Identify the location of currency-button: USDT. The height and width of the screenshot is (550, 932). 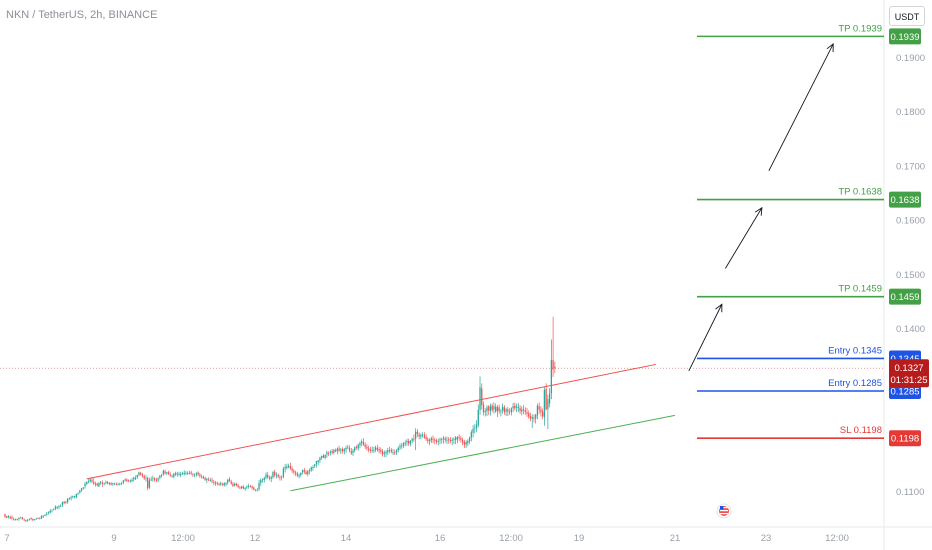
(907, 16).